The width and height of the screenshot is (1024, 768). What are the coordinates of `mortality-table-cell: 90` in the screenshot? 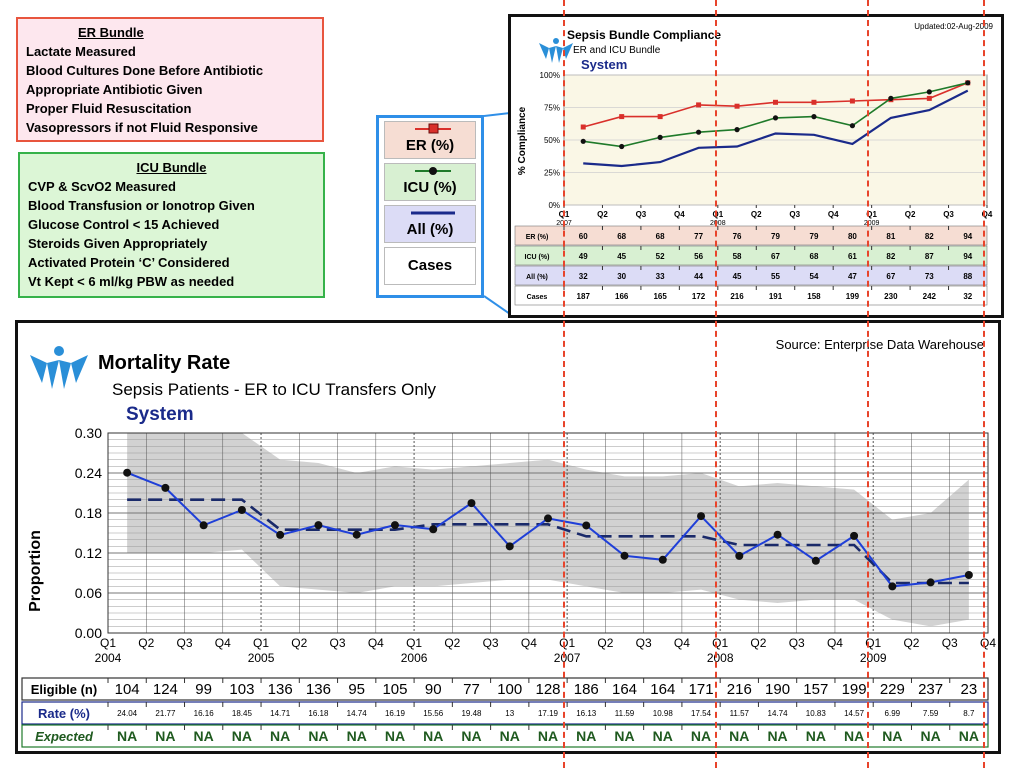 It's located at (433, 689).